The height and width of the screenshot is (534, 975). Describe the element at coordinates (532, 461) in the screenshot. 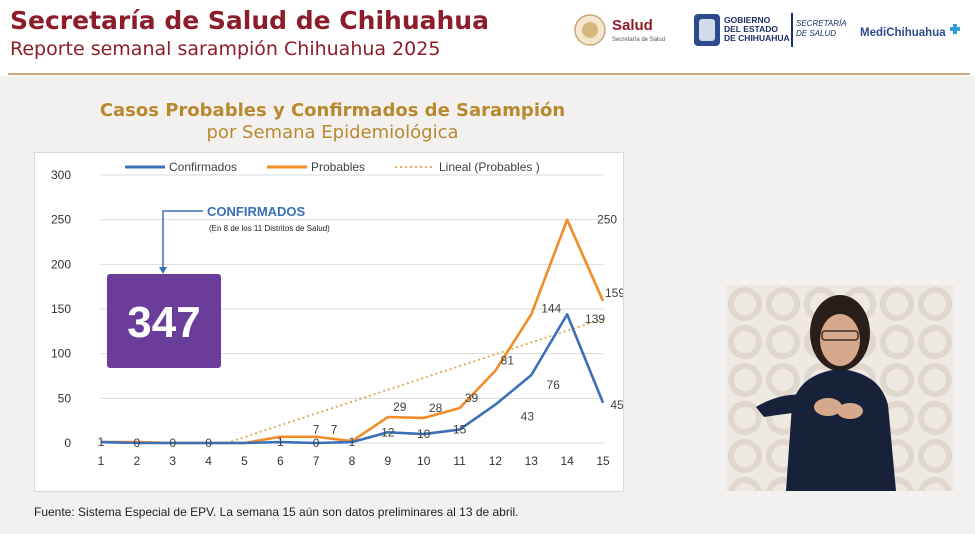

I see `x-tick-label: 13` at that location.